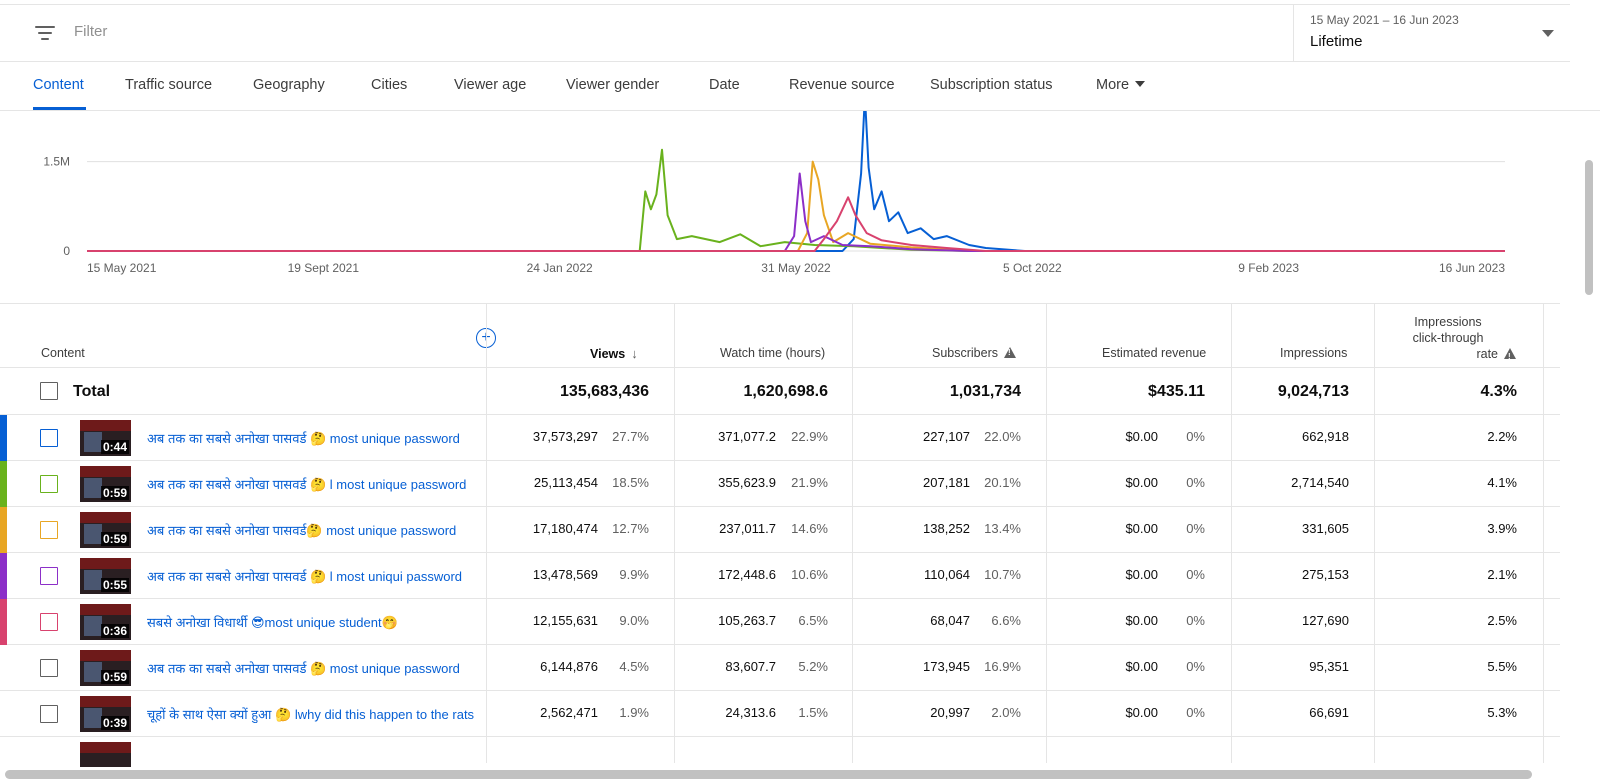 The image size is (1600, 782). What do you see at coordinates (1589, 227) in the screenshot?
I see `vertical-scrollbar` at bounding box center [1589, 227].